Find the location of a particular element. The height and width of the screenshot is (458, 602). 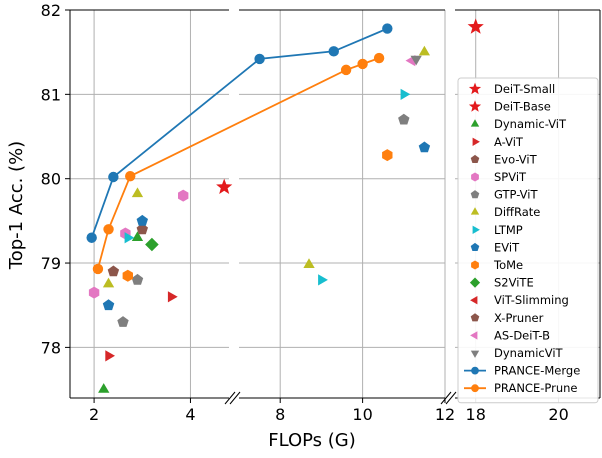

x-tick-label: 8 is located at coordinates (280, 414).